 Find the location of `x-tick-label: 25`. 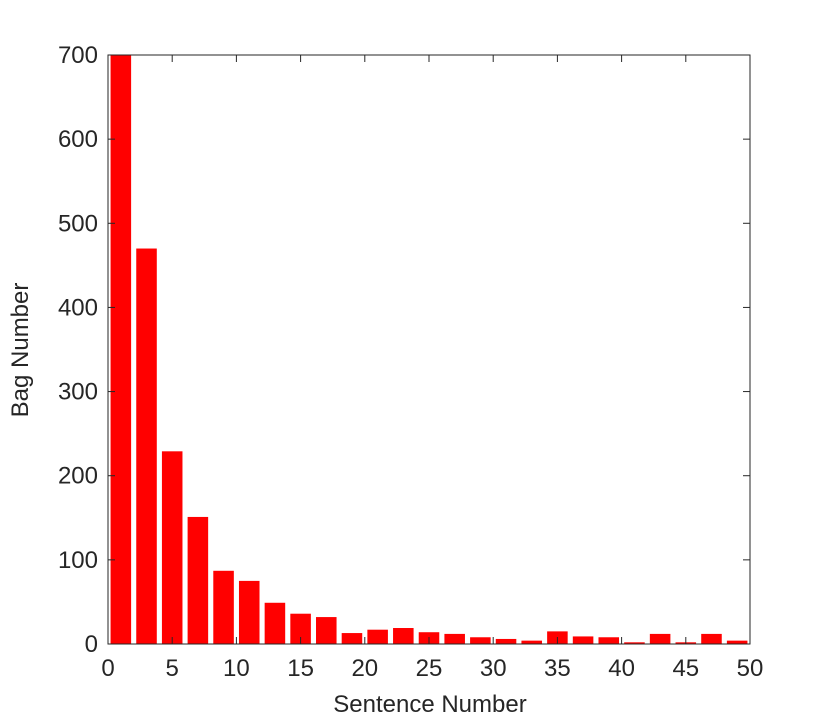

x-tick-label: 25 is located at coordinates (429, 668).